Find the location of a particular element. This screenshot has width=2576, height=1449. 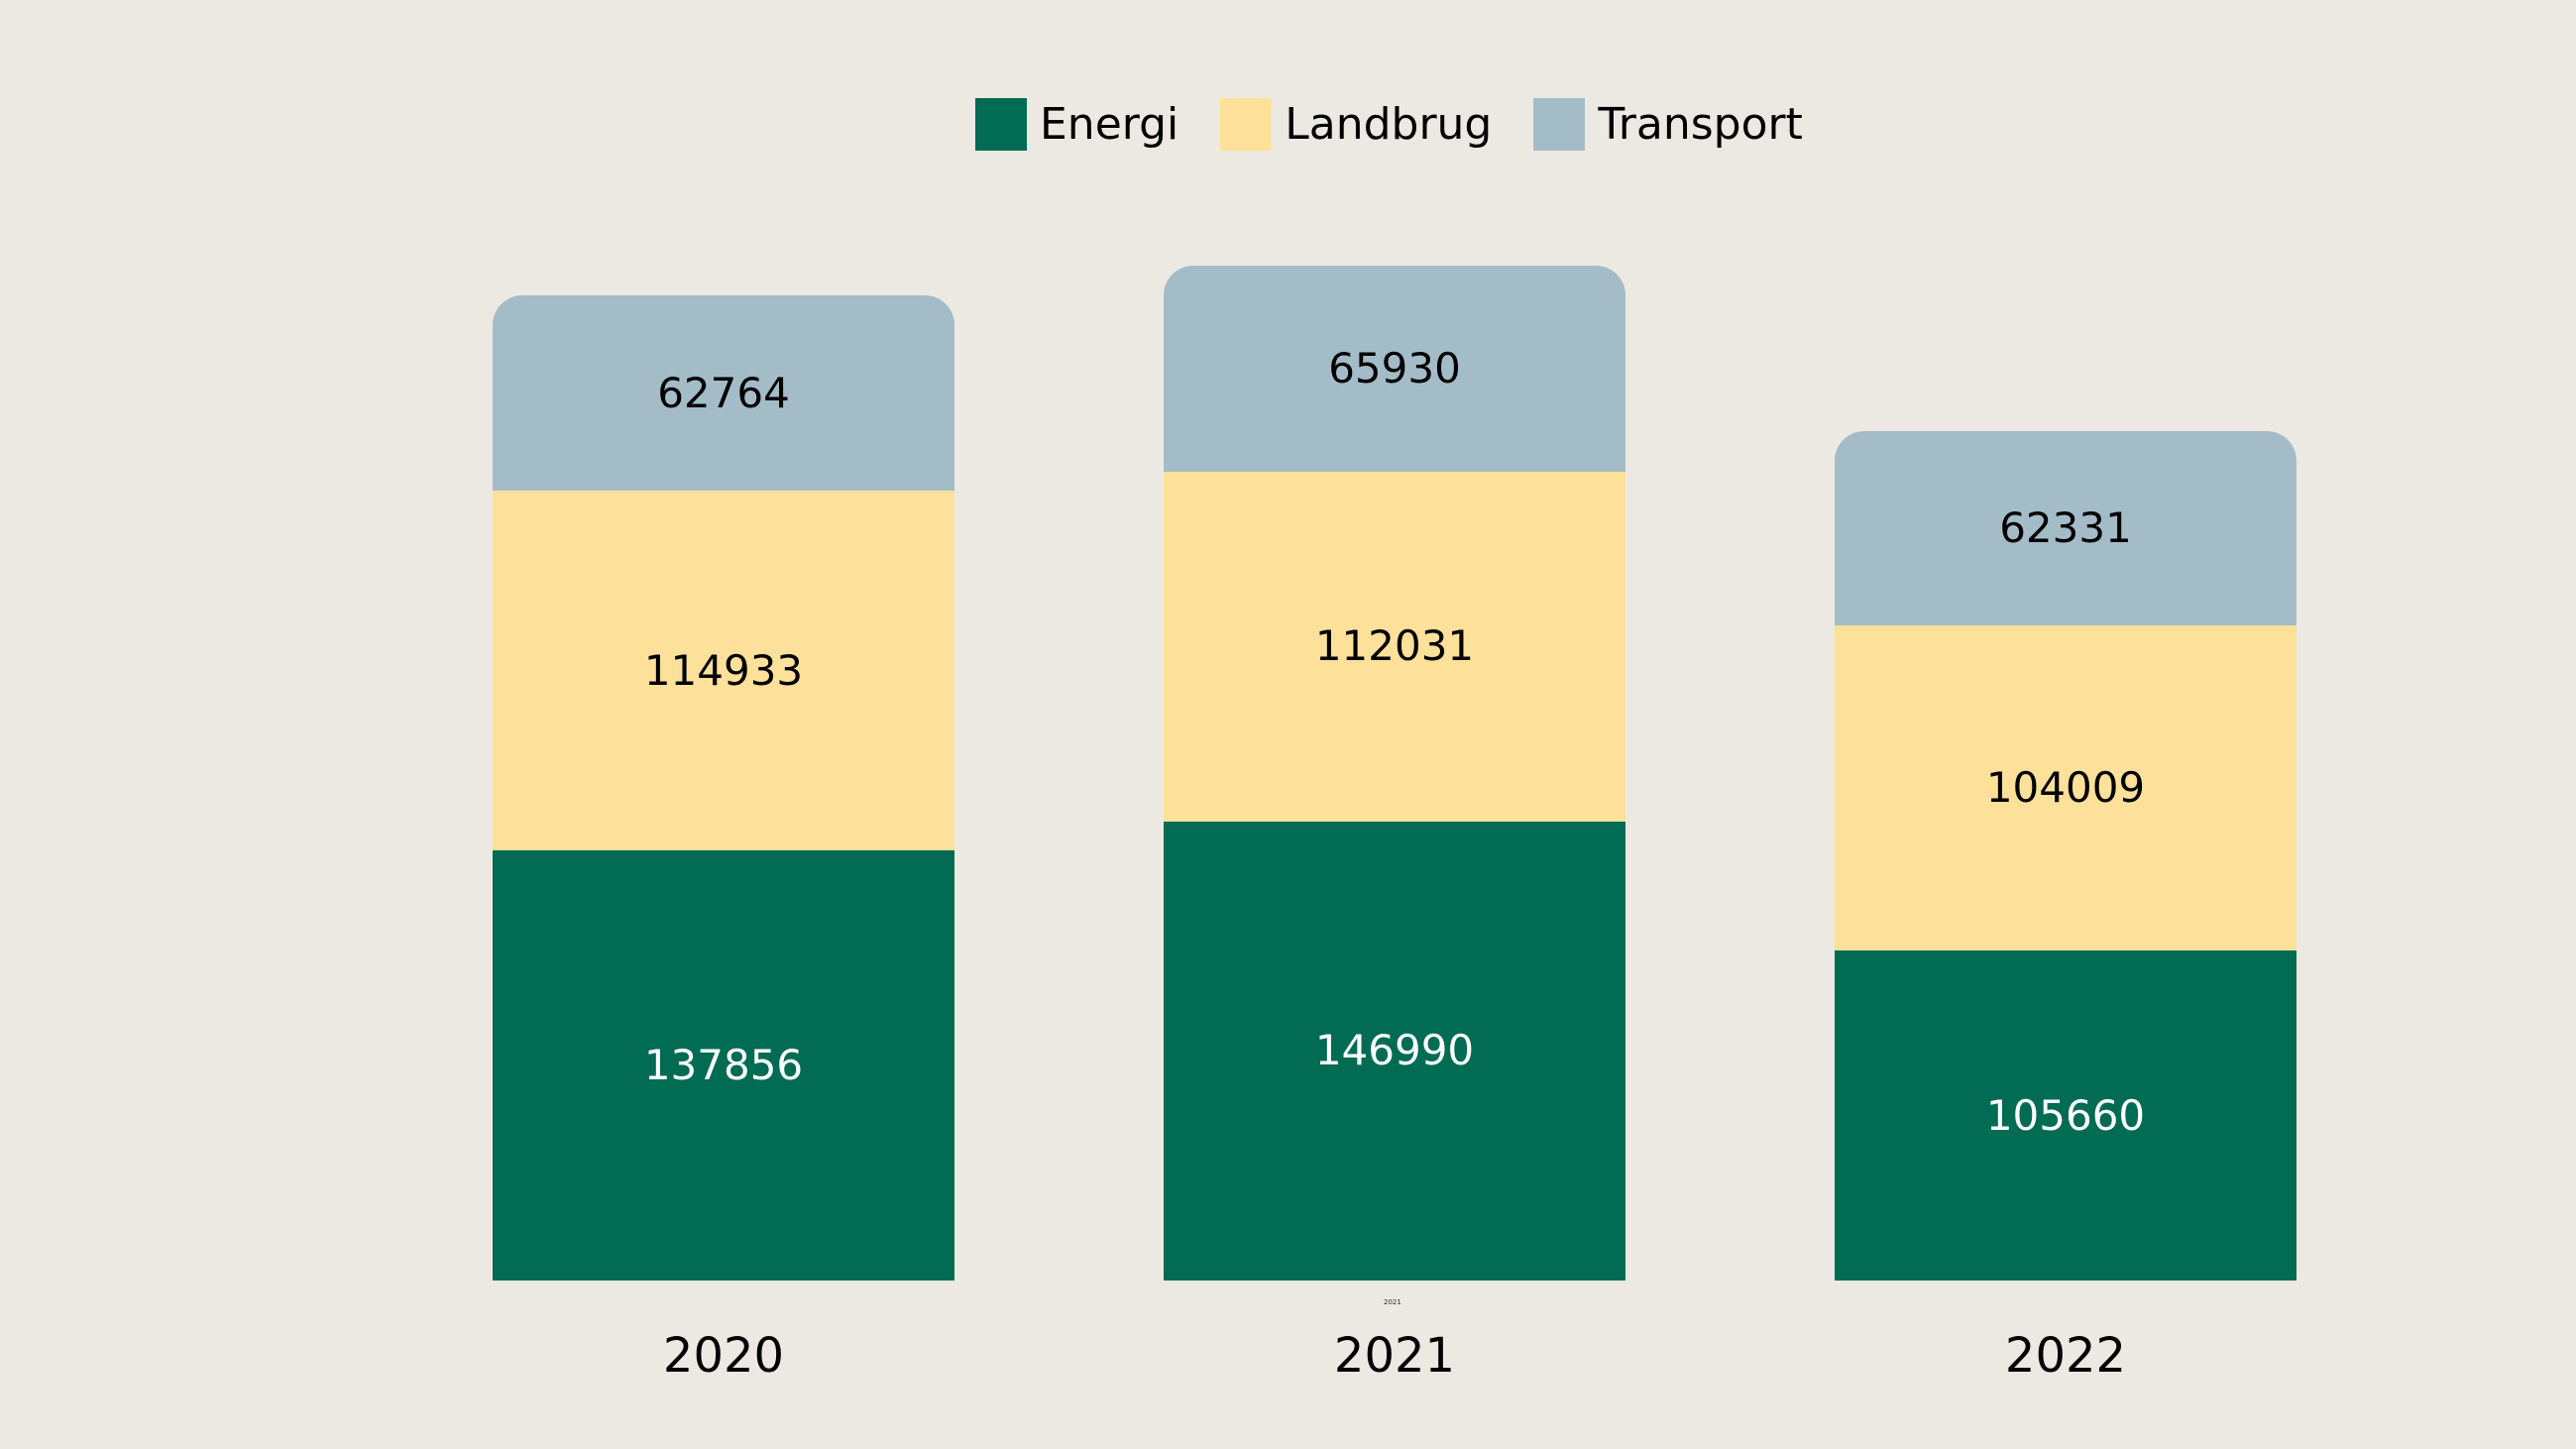

x-tick-label-2020: 2020 is located at coordinates (723, 1356).